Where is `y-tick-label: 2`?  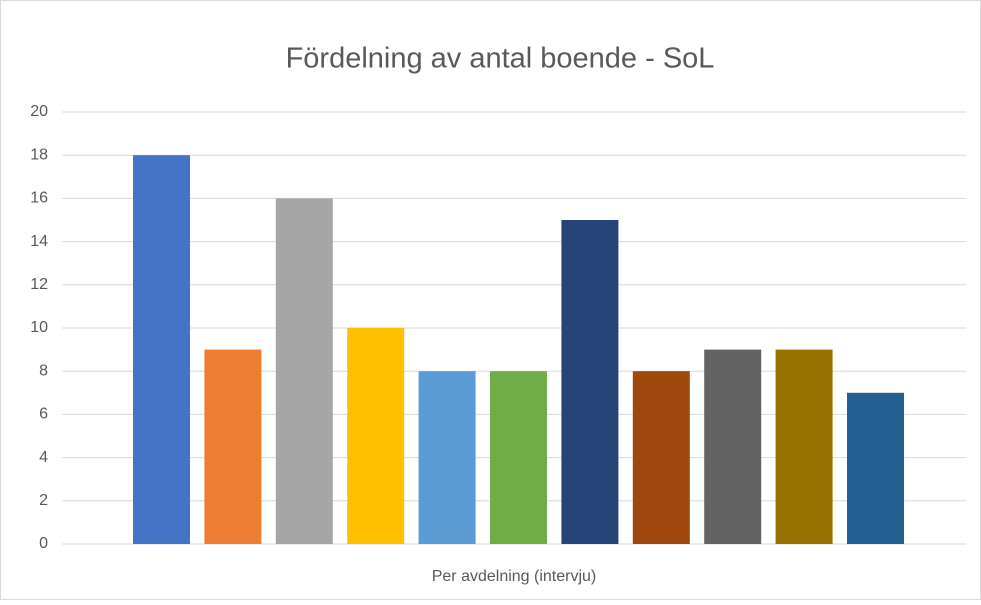 y-tick-label: 2 is located at coordinates (43, 500).